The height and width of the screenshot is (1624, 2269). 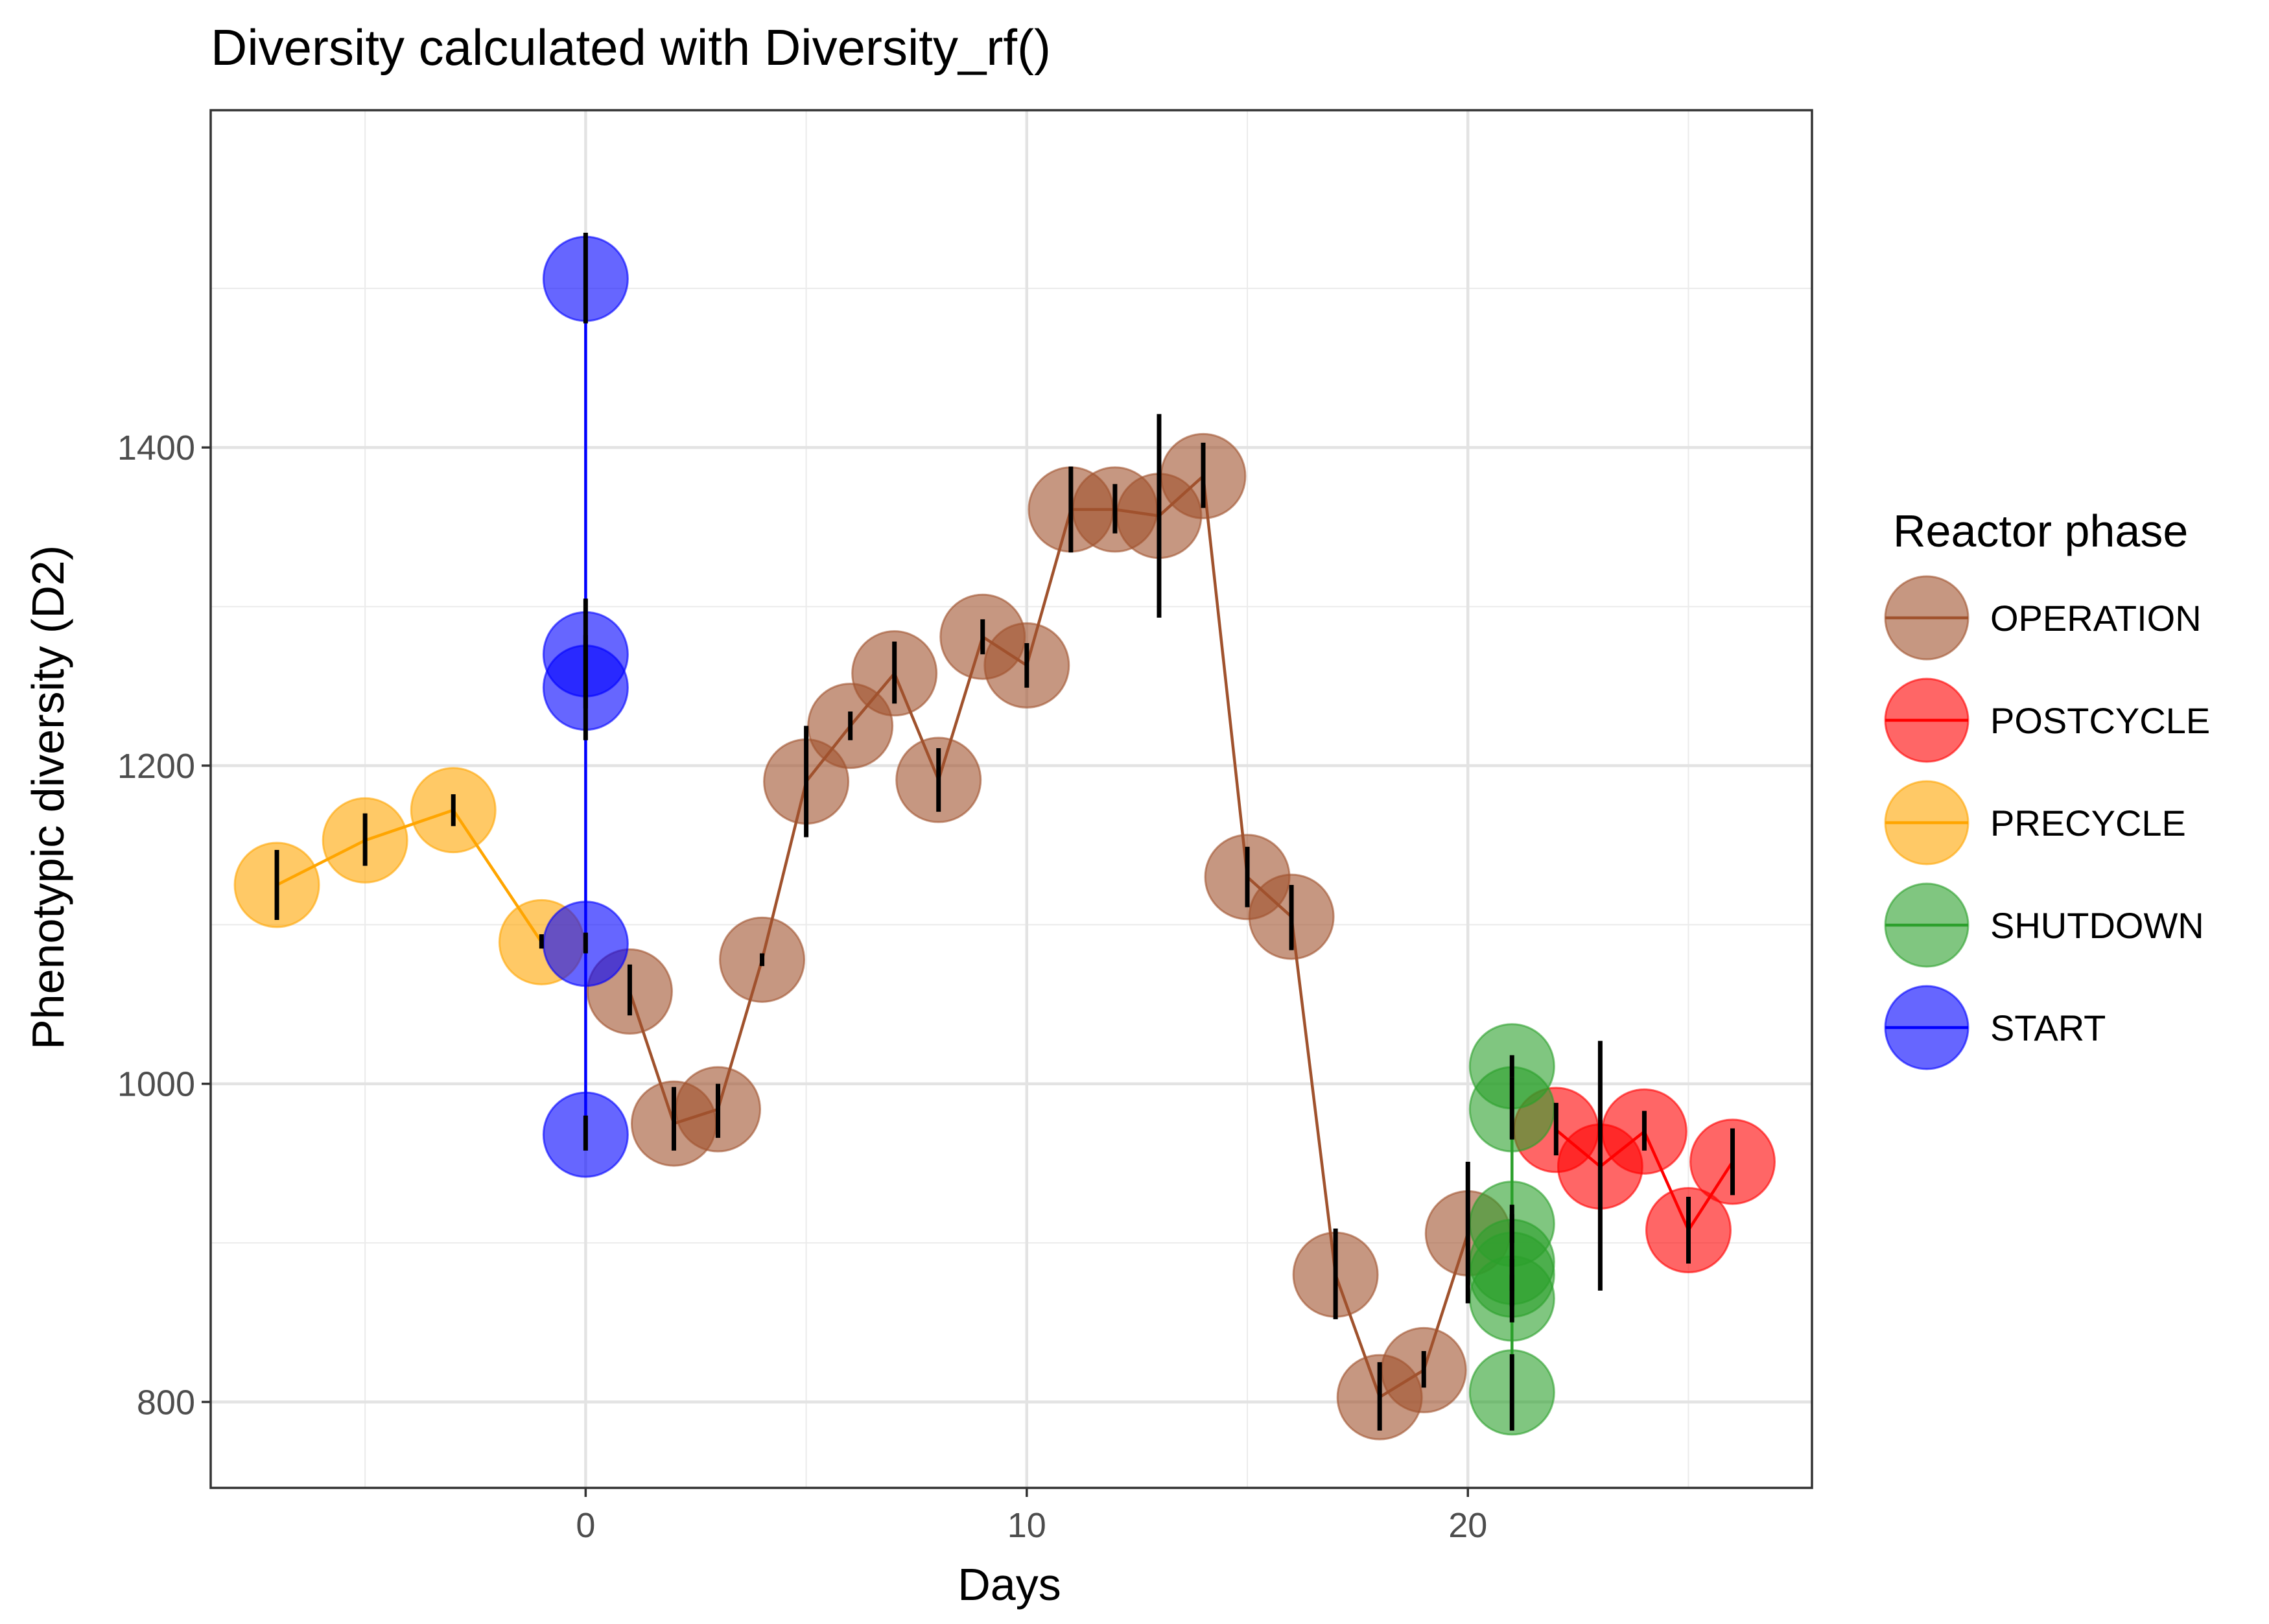 What do you see at coordinates (2040, 531) in the screenshot?
I see `legend-title: Reactor phase` at bounding box center [2040, 531].